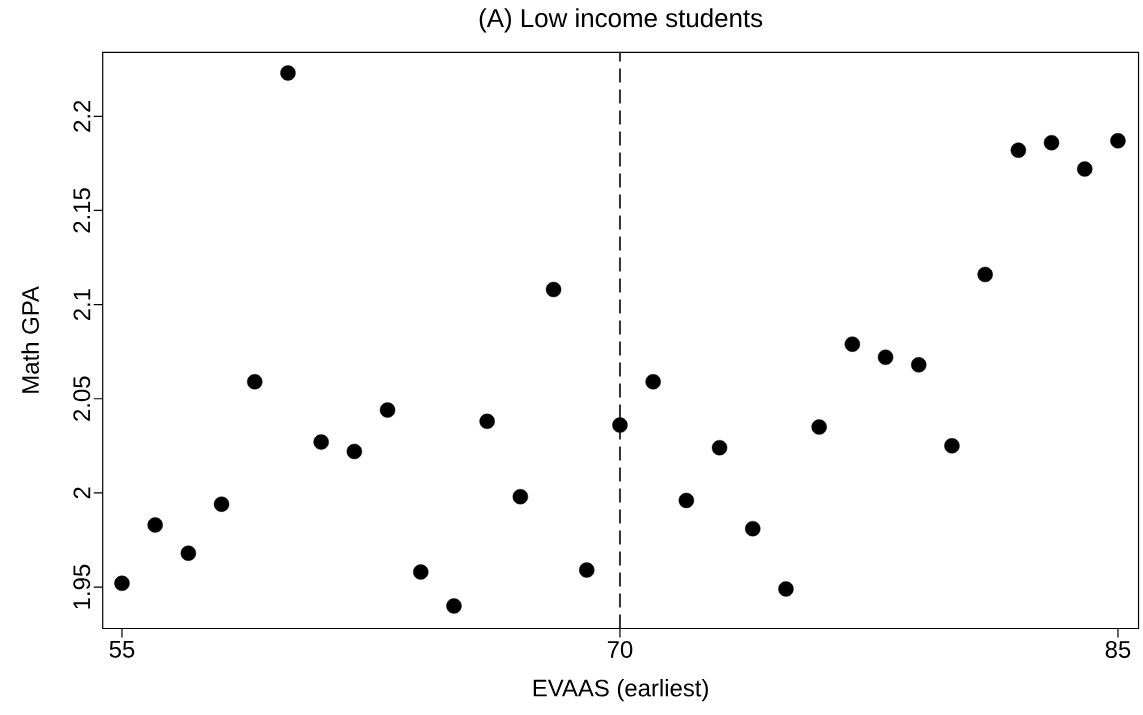 This screenshot has width=1143, height=715. Describe the element at coordinates (82, 305) in the screenshot. I see `y-tick-label: 2.1` at that location.